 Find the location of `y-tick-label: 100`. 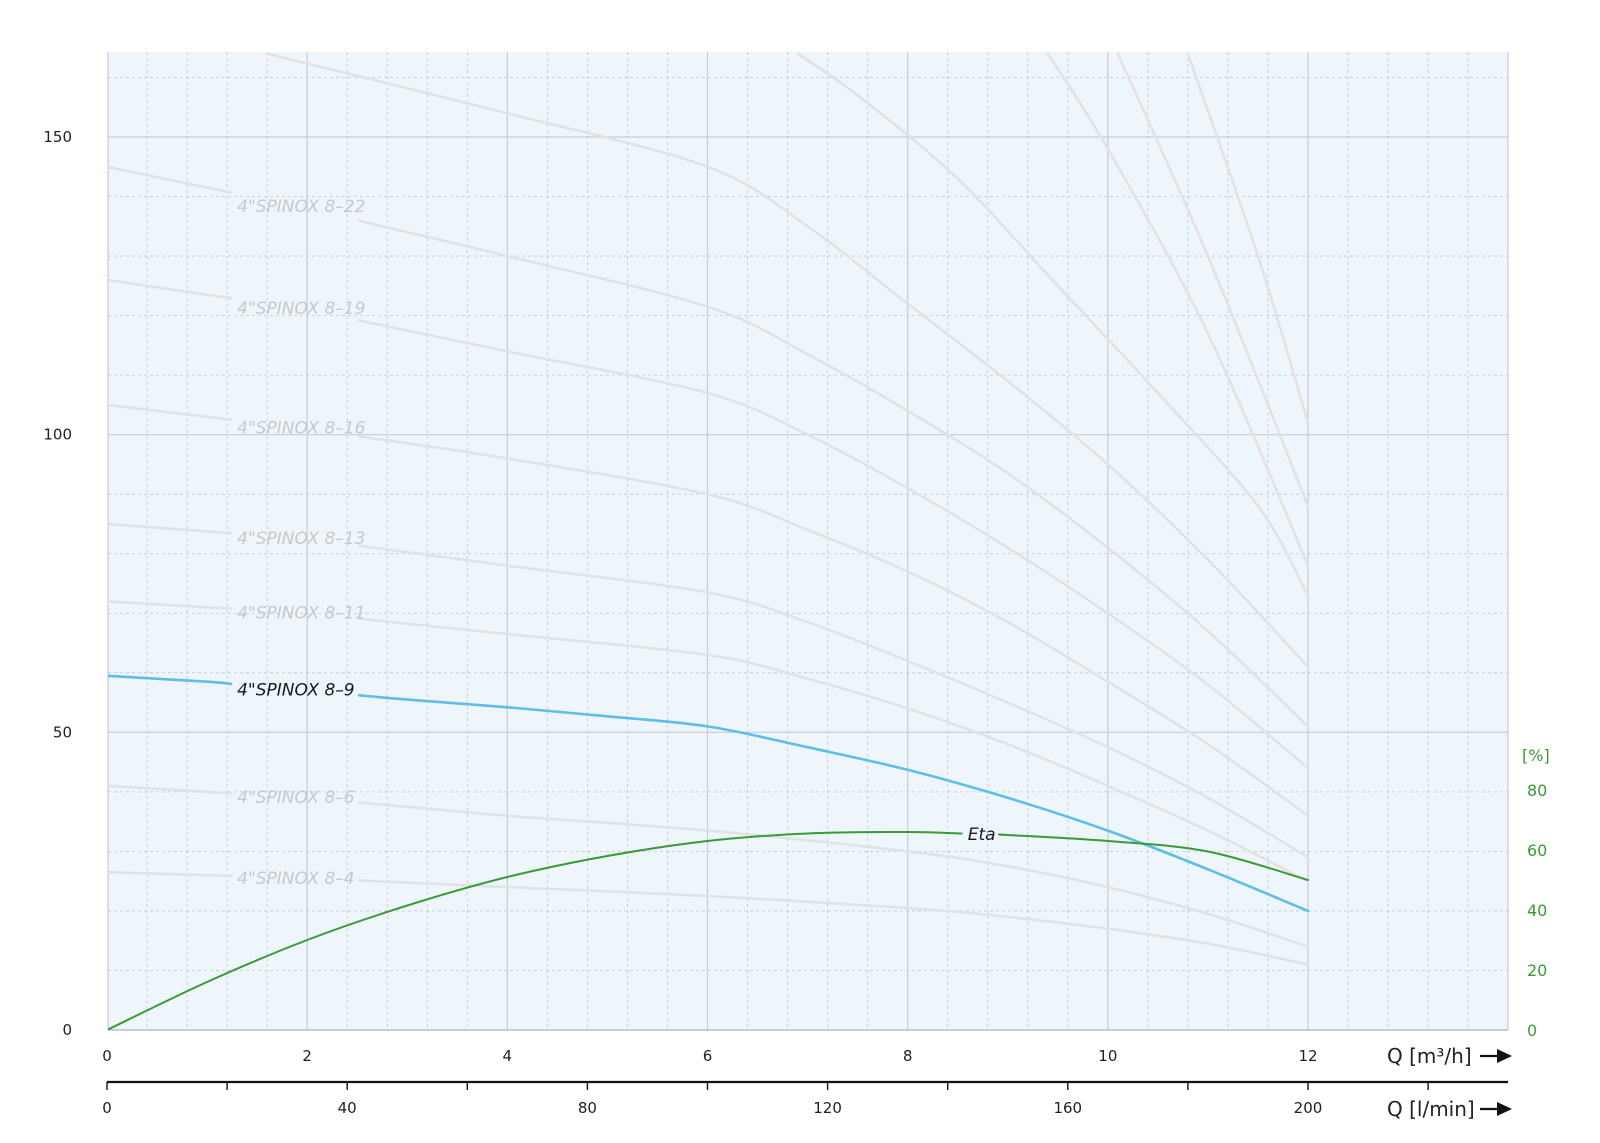

y-tick-label: 100 is located at coordinates (57, 435).